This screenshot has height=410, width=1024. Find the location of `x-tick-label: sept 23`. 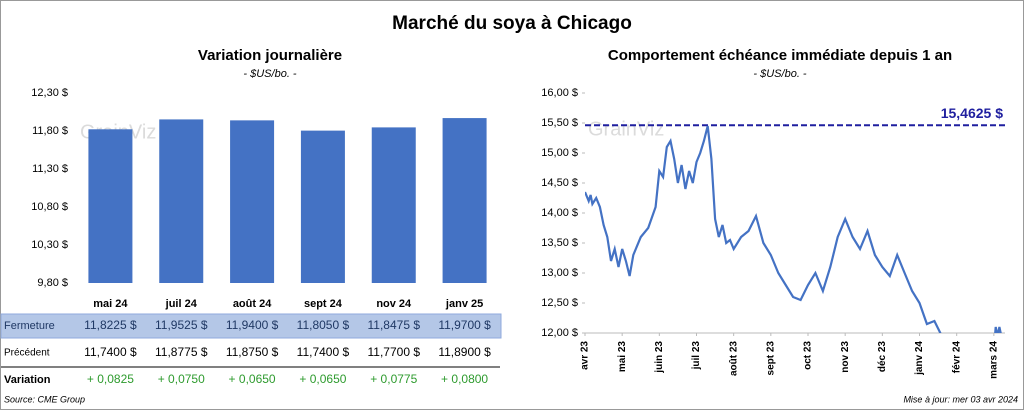

x-tick-label: sept 23 is located at coordinates (770, 358).